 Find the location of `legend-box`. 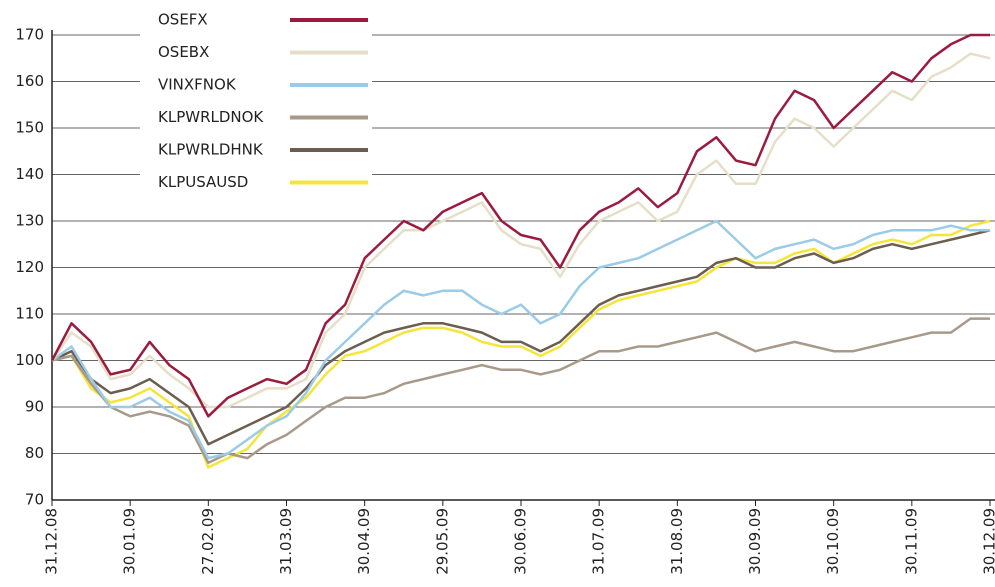

legend-box is located at coordinates (256, 100).